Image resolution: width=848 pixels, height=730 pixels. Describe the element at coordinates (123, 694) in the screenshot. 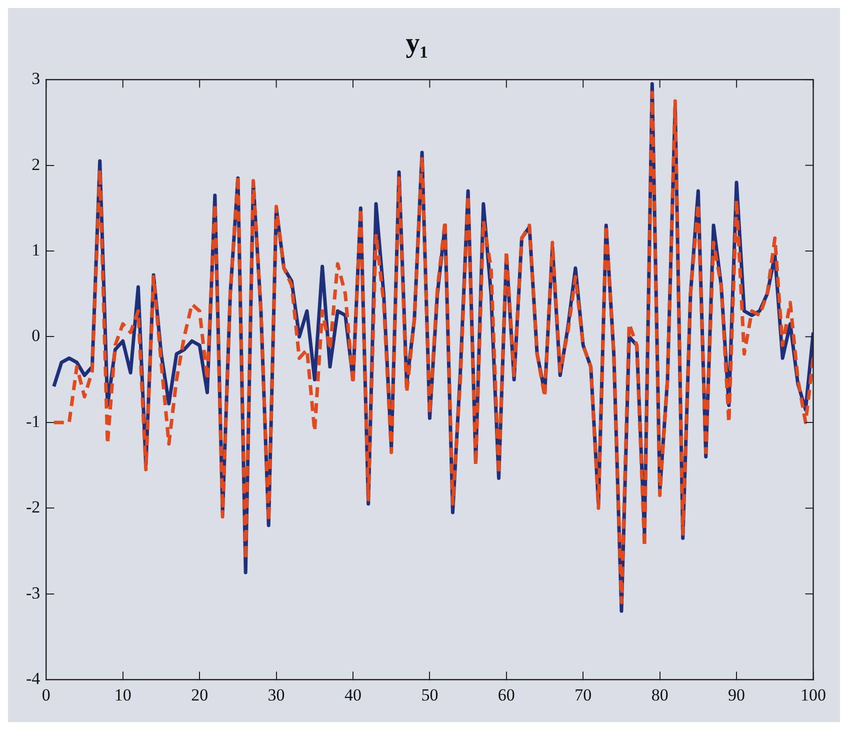

I see `x-tick-label: 10` at that location.